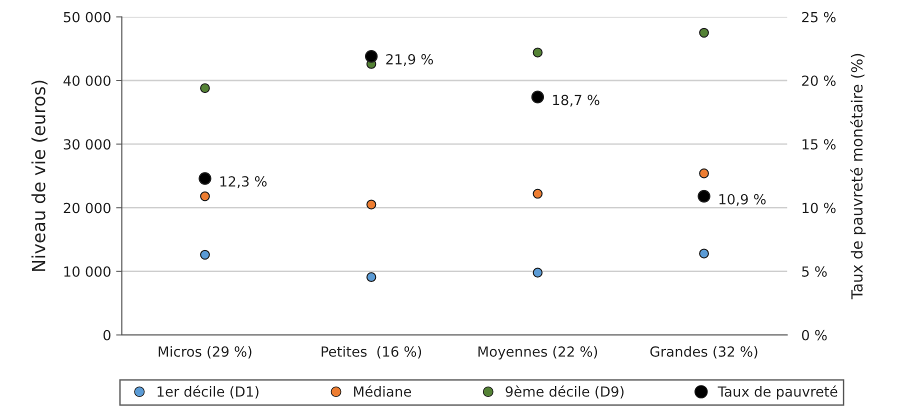 This screenshot has width=909, height=412. Describe the element at coordinates (87, 208) in the screenshot. I see `y-tick-label: 20 000` at that location.